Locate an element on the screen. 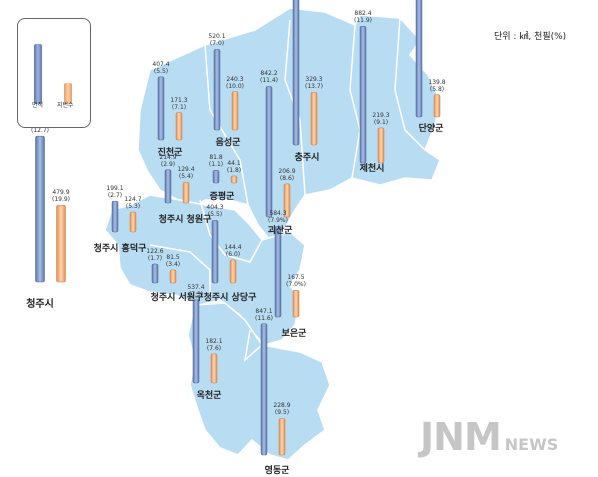 The width and height of the screenshot is (598, 477). label-parcels-value-13: 182.1 is located at coordinates (214, 341).